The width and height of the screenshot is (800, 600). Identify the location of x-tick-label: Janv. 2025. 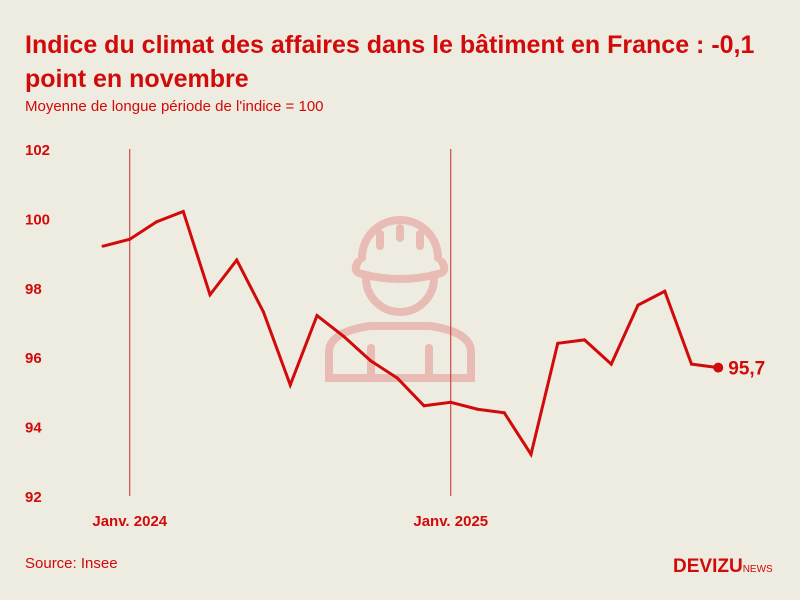
(450, 521).